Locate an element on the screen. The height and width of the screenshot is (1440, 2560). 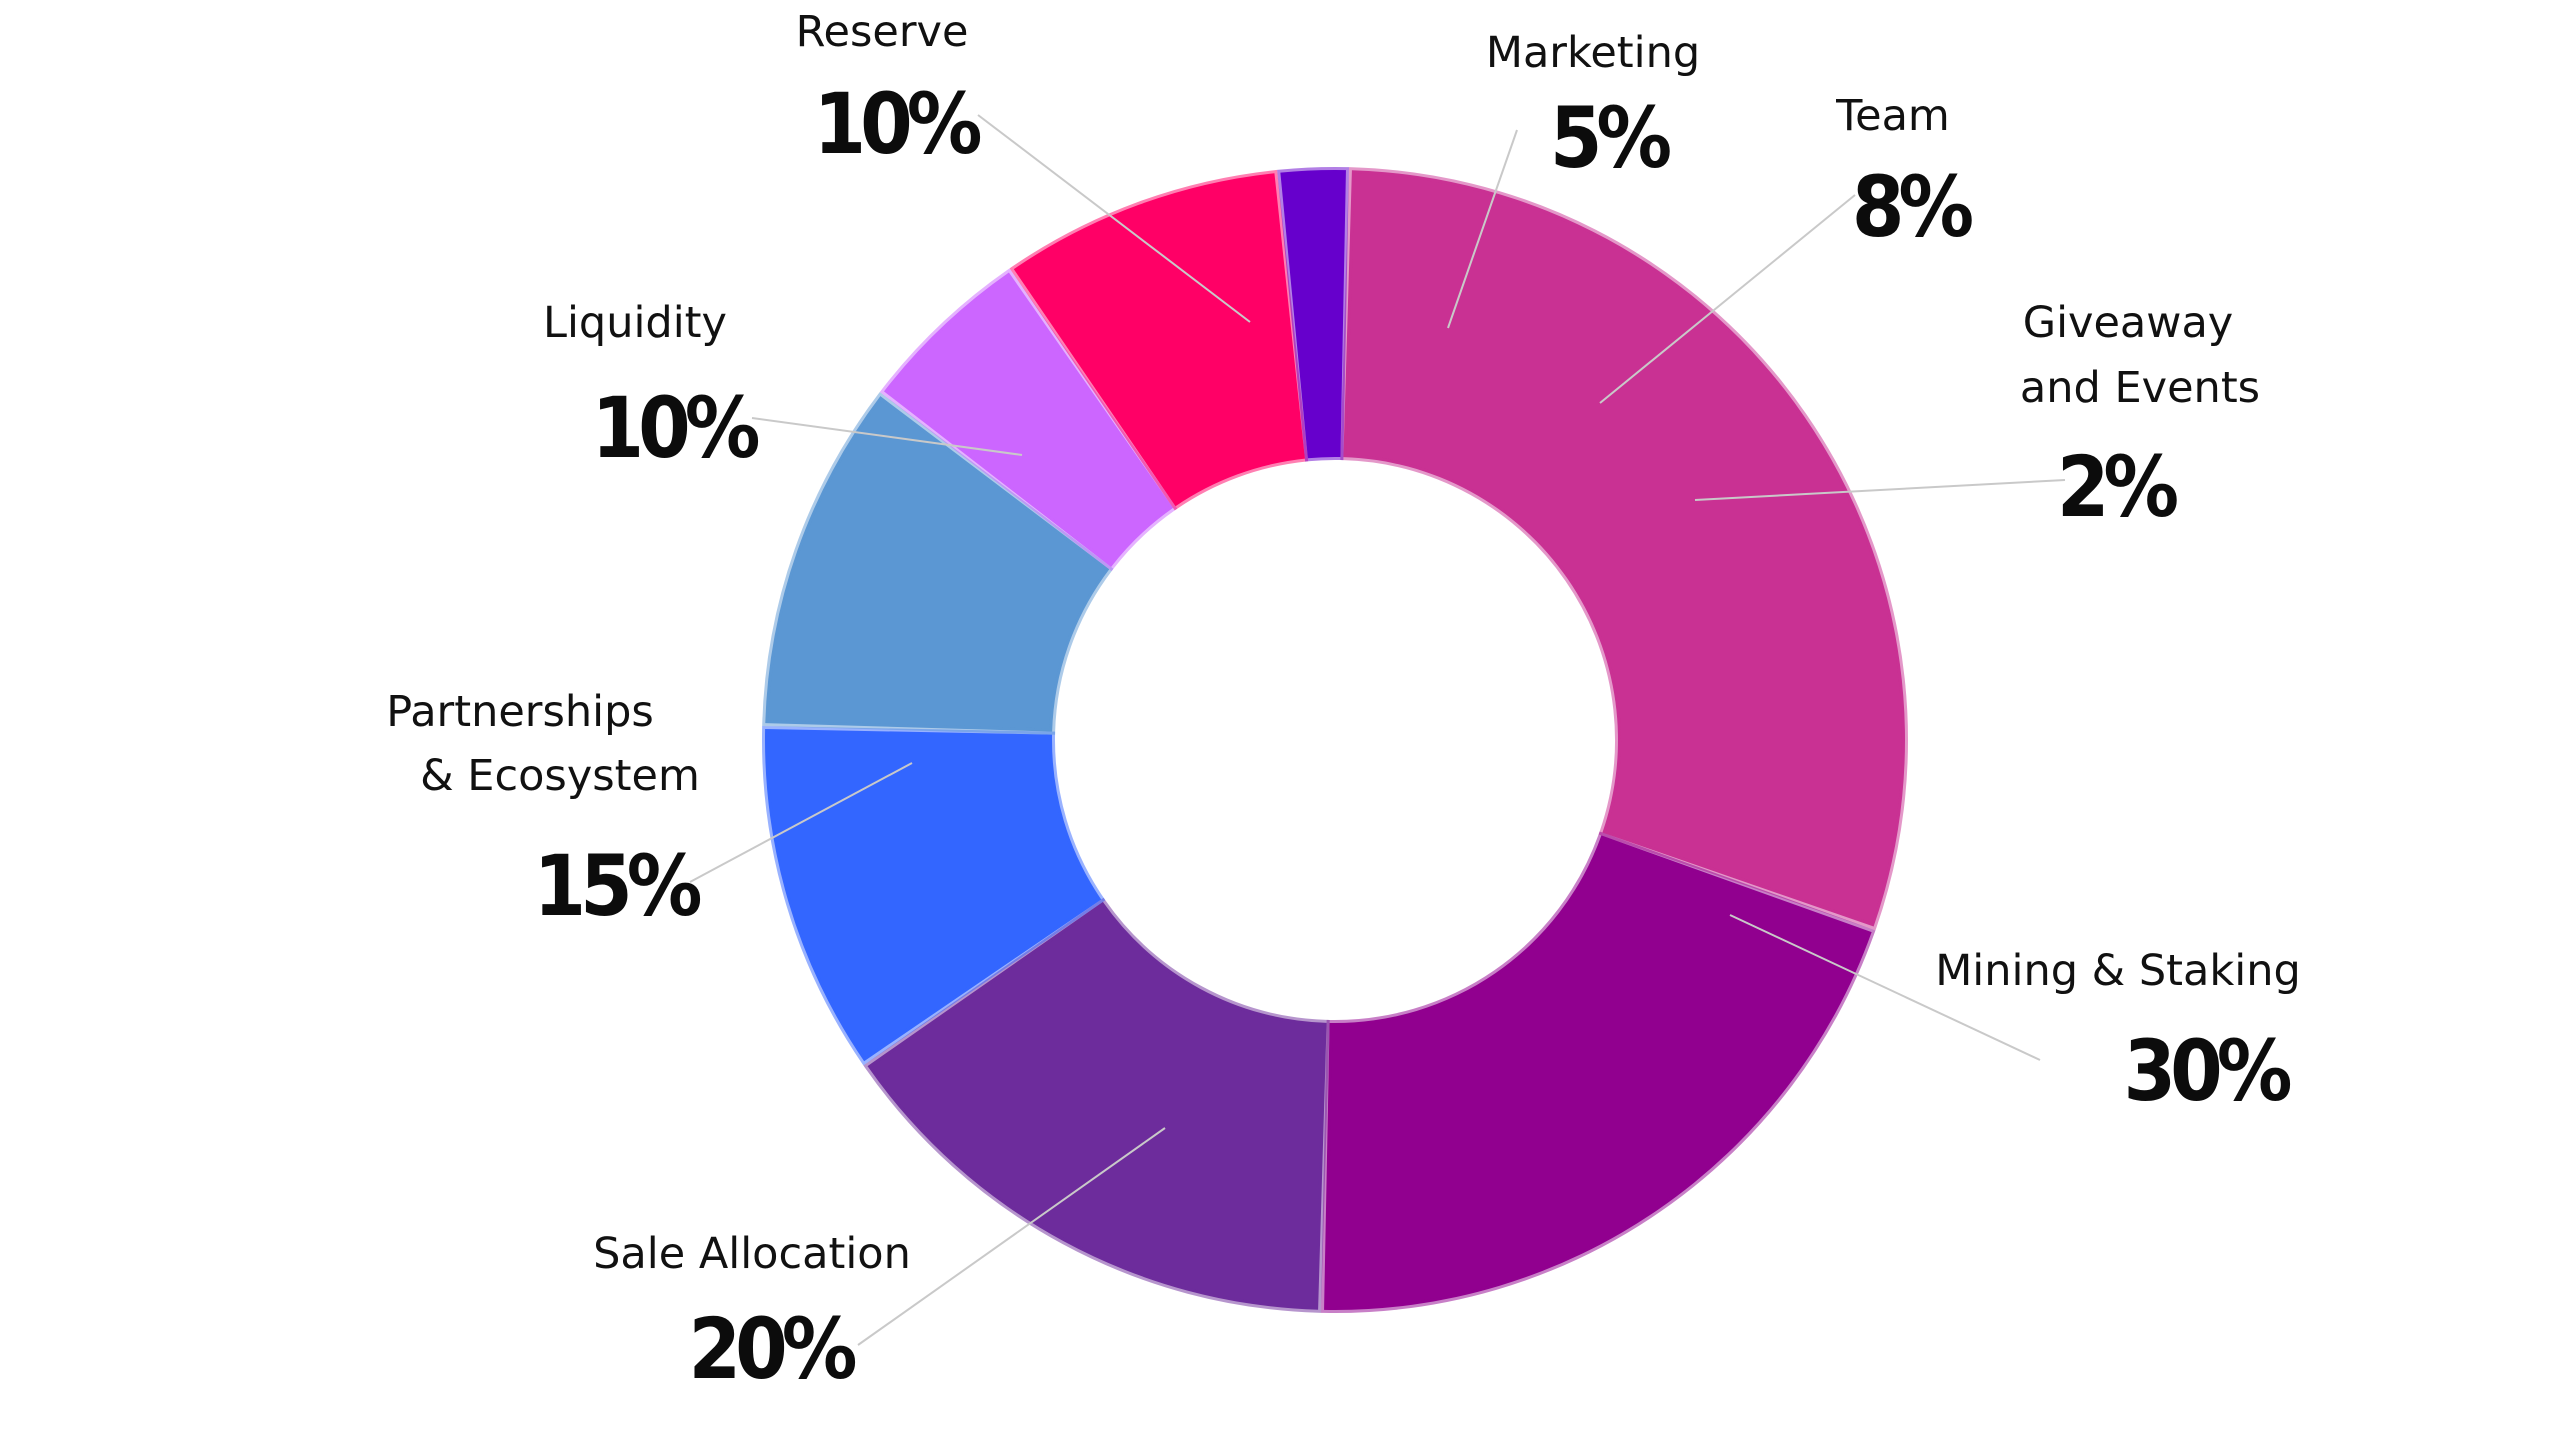
slice-value-label: 8% is located at coordinates (1912, 207).